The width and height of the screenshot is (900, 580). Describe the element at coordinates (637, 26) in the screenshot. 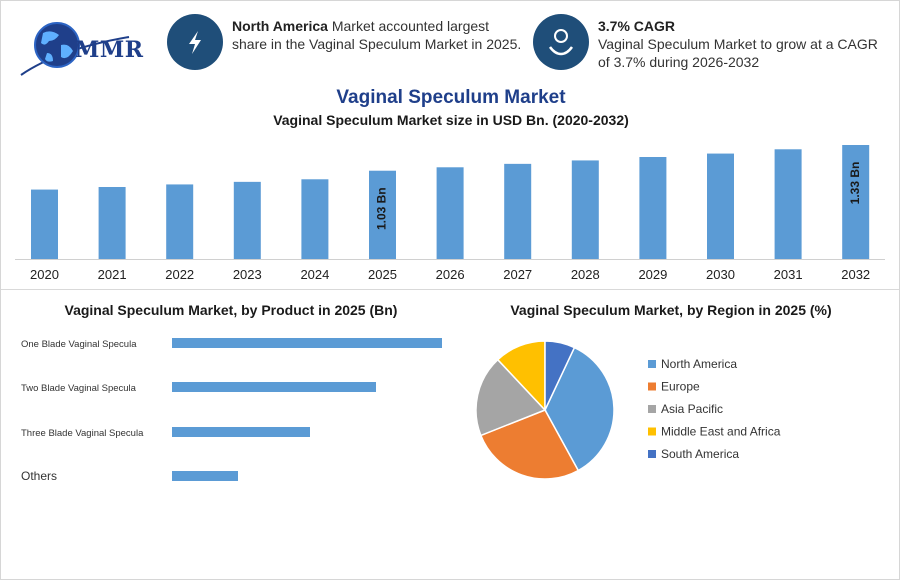

I see `info2-bold: 3.7% CAGR` at that location.